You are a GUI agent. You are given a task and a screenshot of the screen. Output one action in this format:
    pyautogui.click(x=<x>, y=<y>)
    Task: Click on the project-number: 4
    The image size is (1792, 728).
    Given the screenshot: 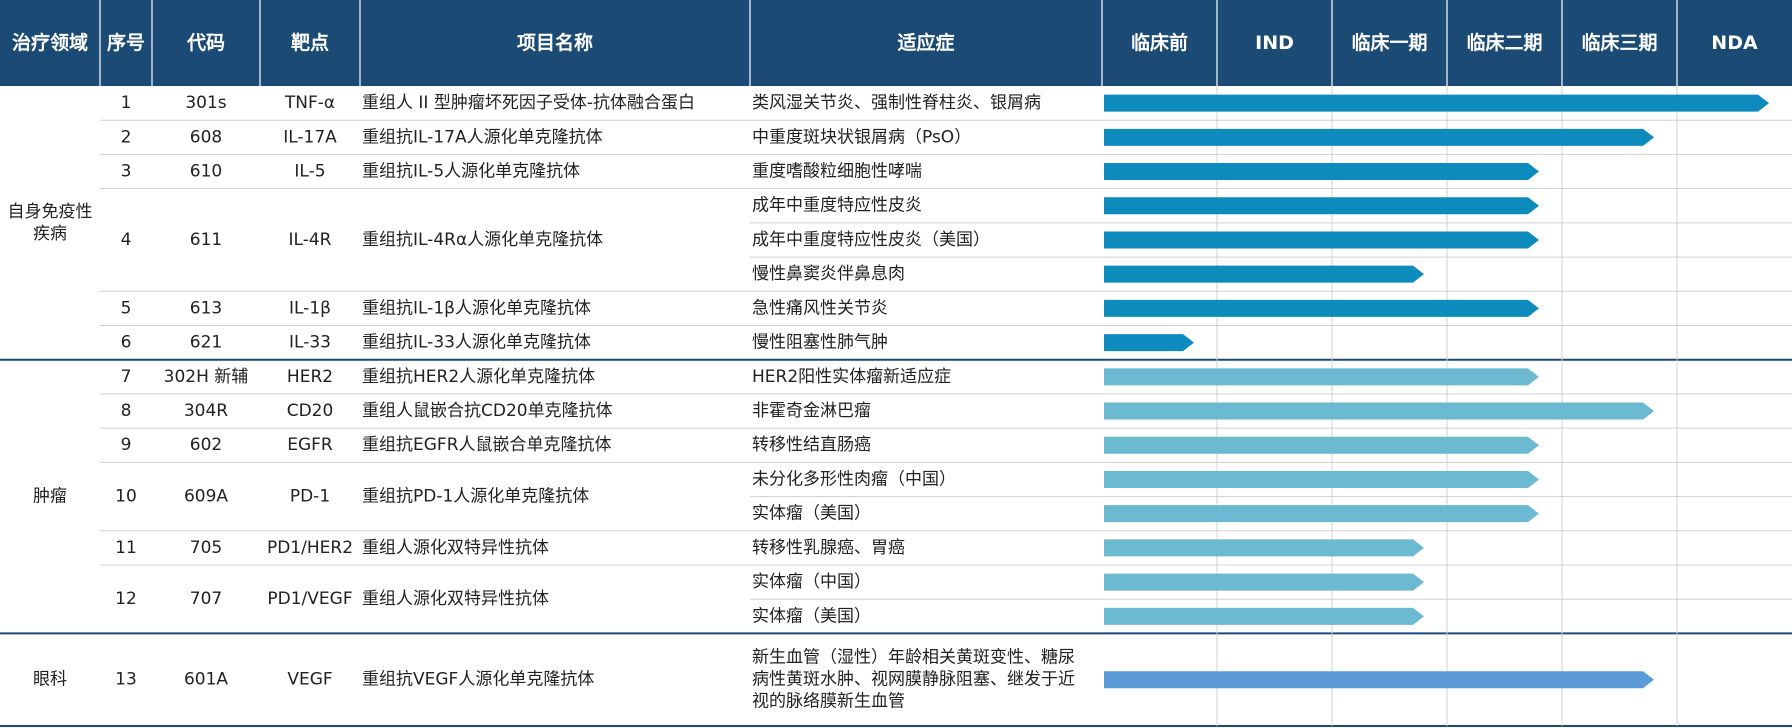 What is the action you would take?
    pyautogui.click(x=126, y=240)
    